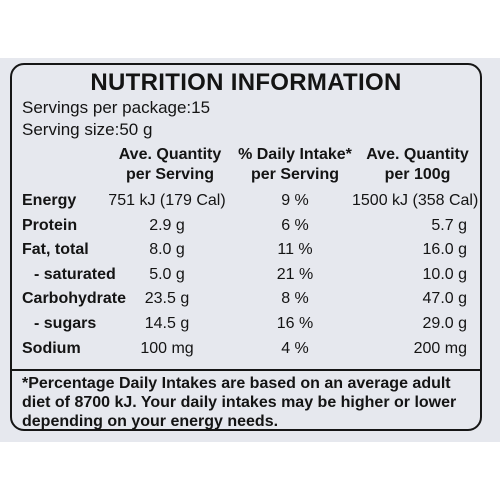 Image resolution: width=500 pixels, height=500 pixels. What do you see at coordinates (295, 200) in the screenshot?
I see `daily-intake-value: 9 %` at bounding box center [295, 200].